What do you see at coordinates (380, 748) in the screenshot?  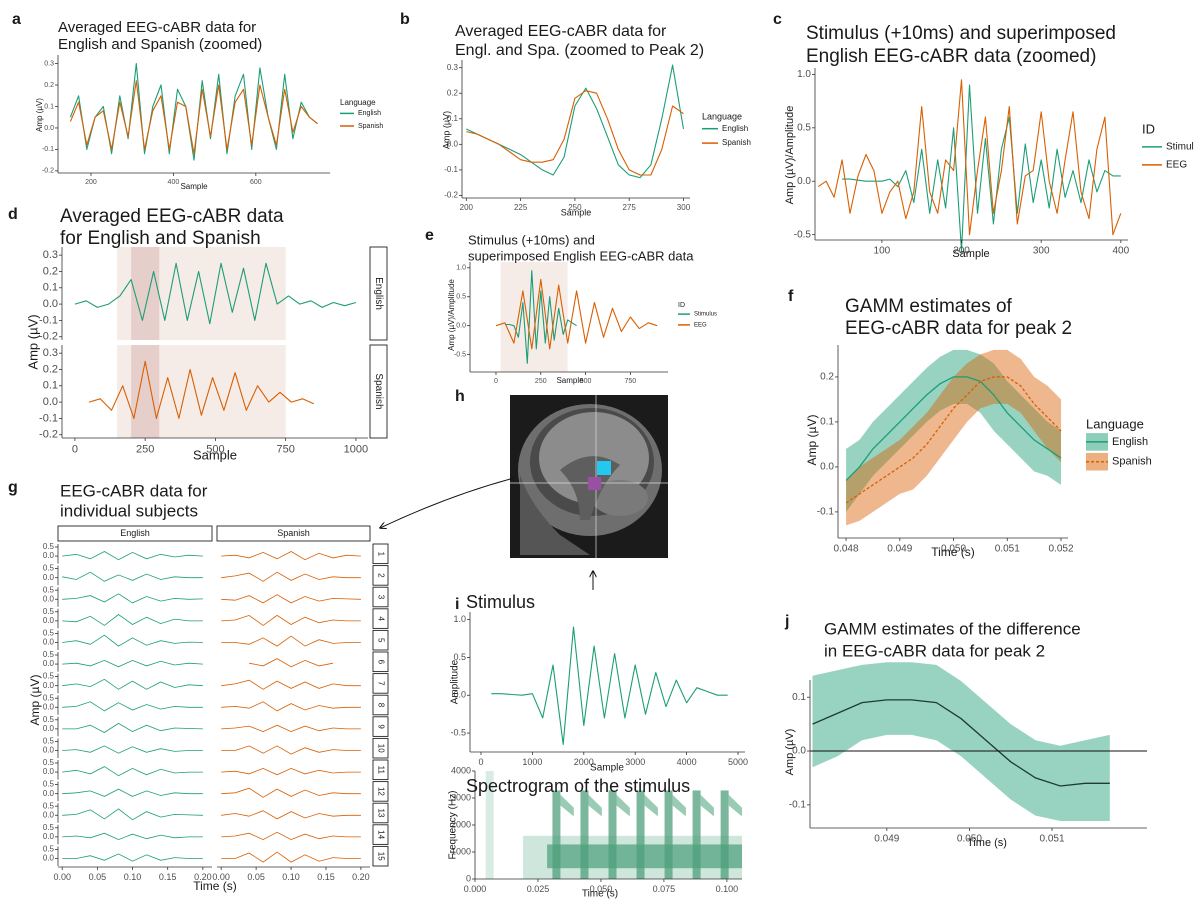 I see `row-label: 10` at bounding box center [380, 748].